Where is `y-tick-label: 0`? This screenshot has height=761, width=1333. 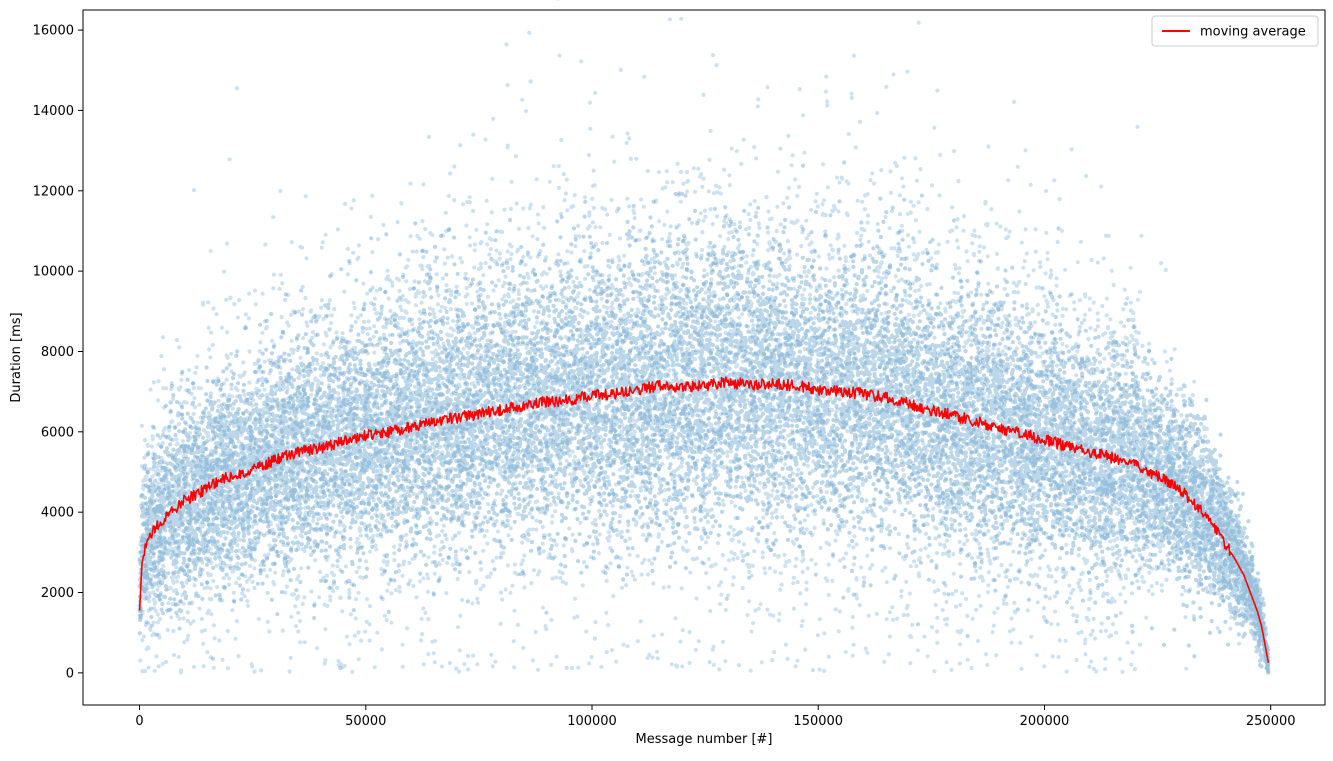 y-tick-label: 0 is located at coordinates (70, 673).